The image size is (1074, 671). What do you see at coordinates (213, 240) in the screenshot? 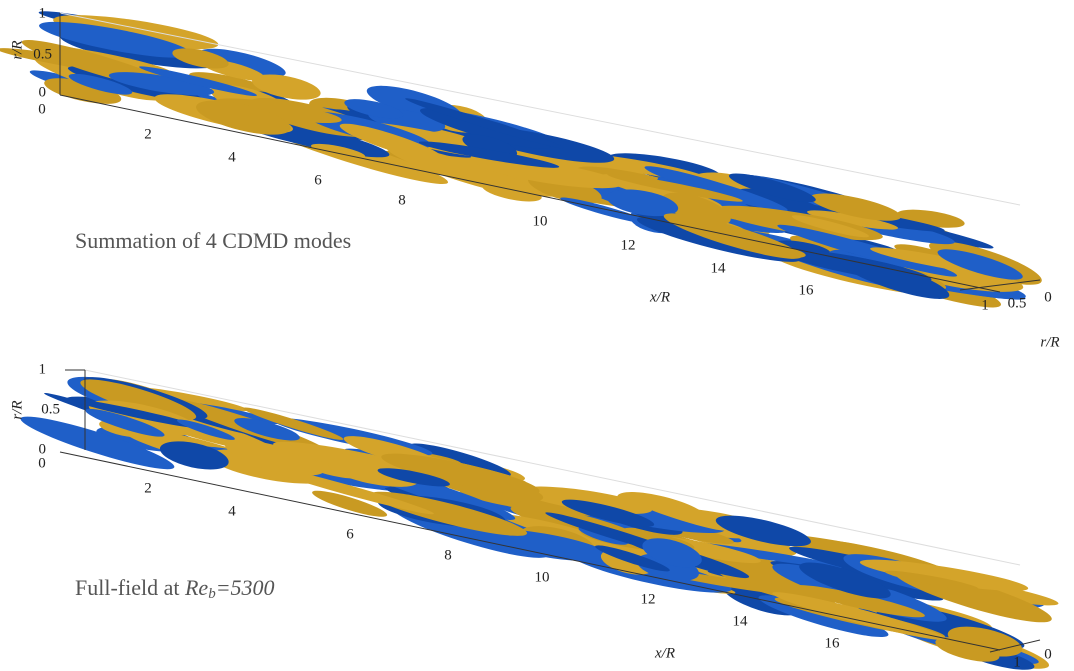
I see `caption: Summation of 4 CDMD modes` at bounding box center [213, 240].